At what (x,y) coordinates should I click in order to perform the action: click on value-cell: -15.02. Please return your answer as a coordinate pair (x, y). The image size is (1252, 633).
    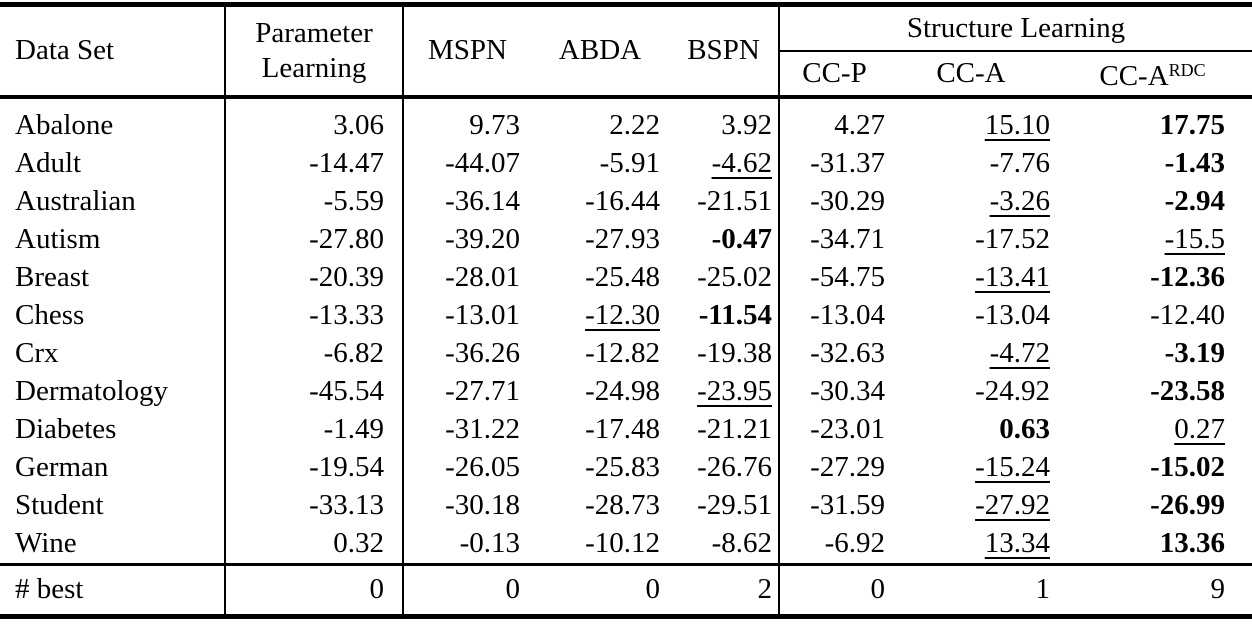
    Looking at the image, I should click on (1152, 468).